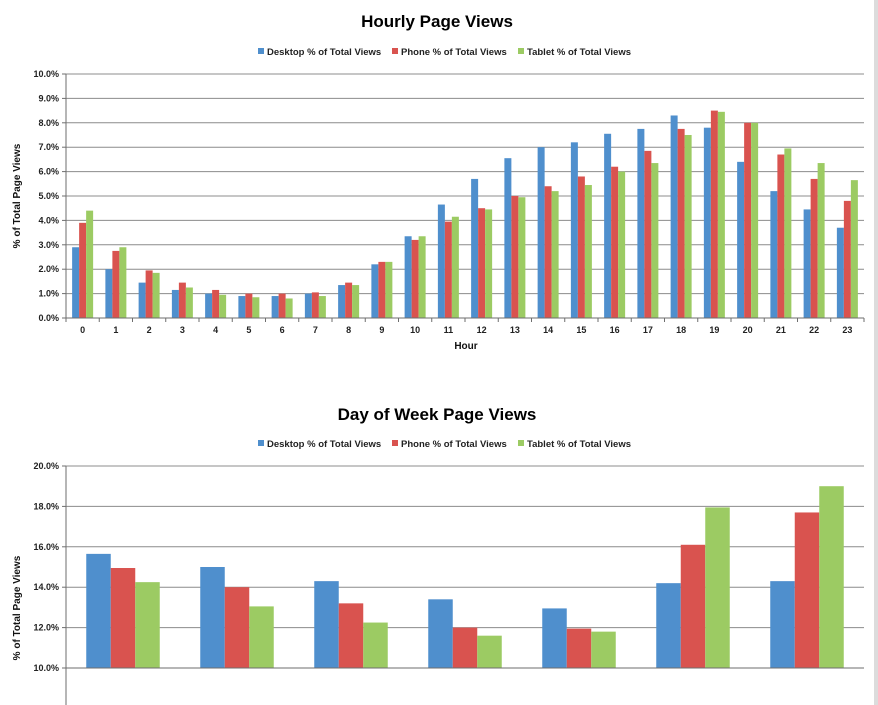 The height and width of the screenshot is (705, 878). What do you see at coordinates (46, 466) in the screenshot?
I see `y-tick-label: 20.0%` at bounding box center [46, 466].